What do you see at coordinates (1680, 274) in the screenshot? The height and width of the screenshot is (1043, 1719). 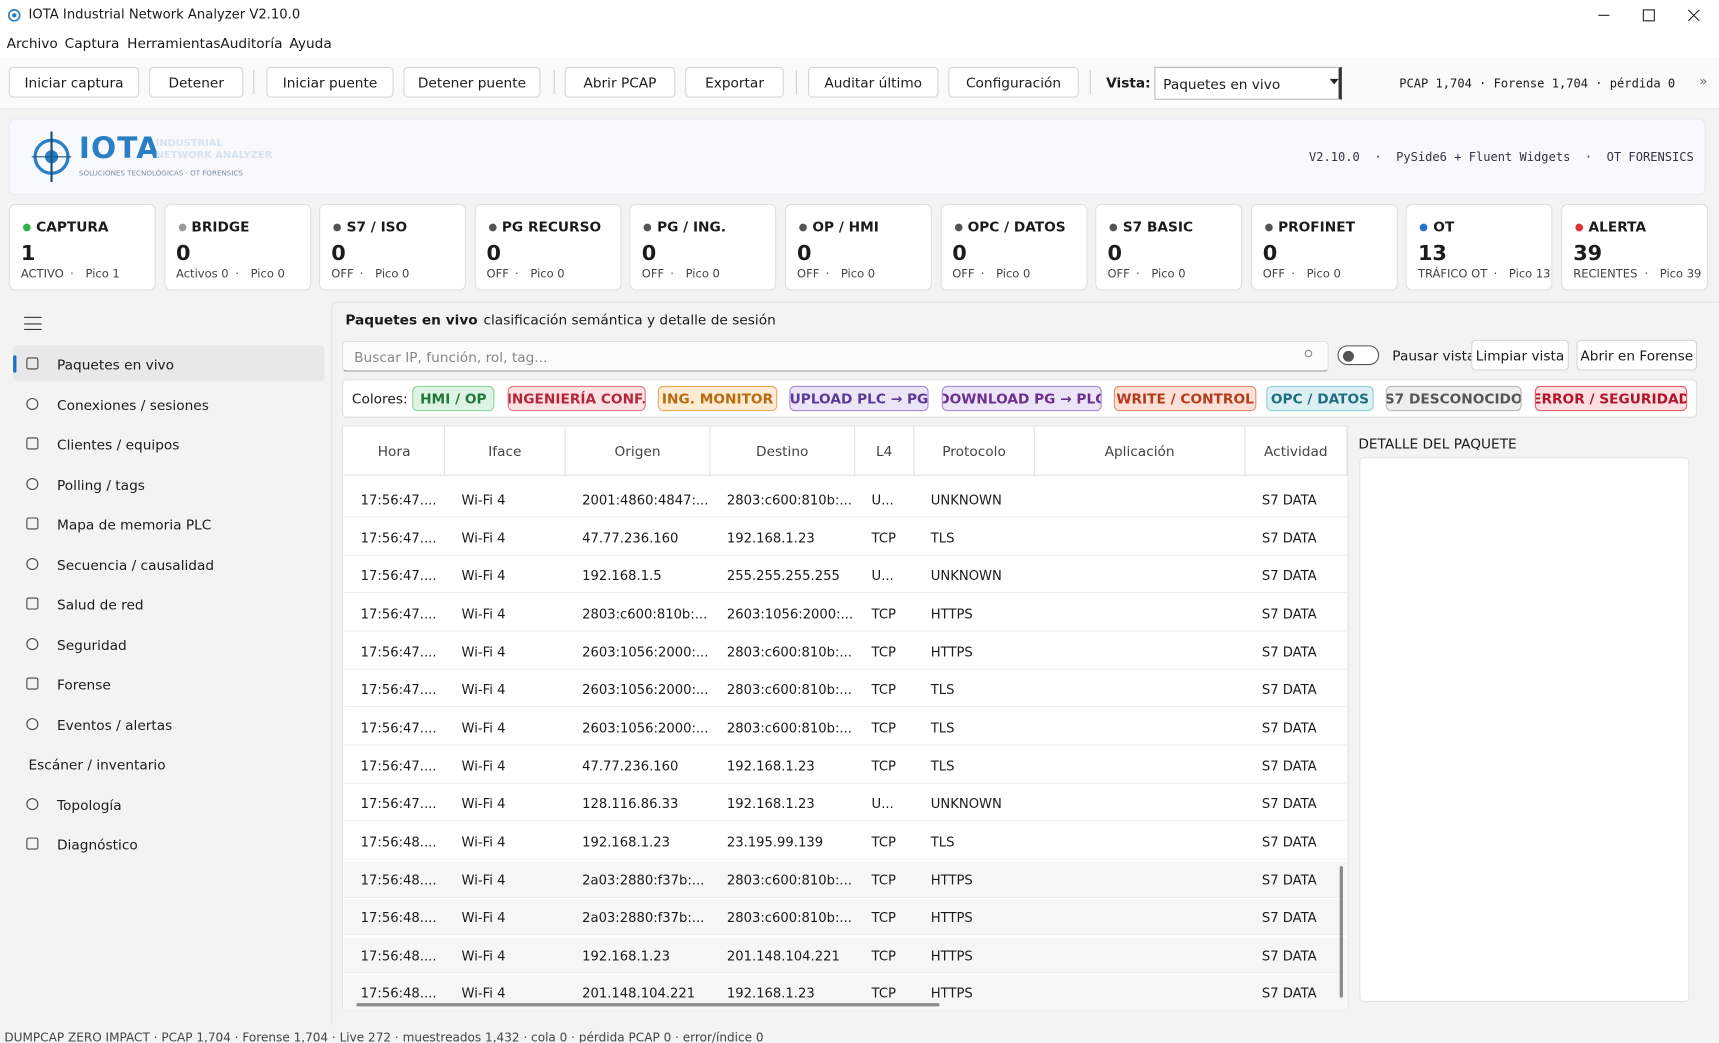 I see `card-sub: Pico 39` at bounding box center [1680, 274].